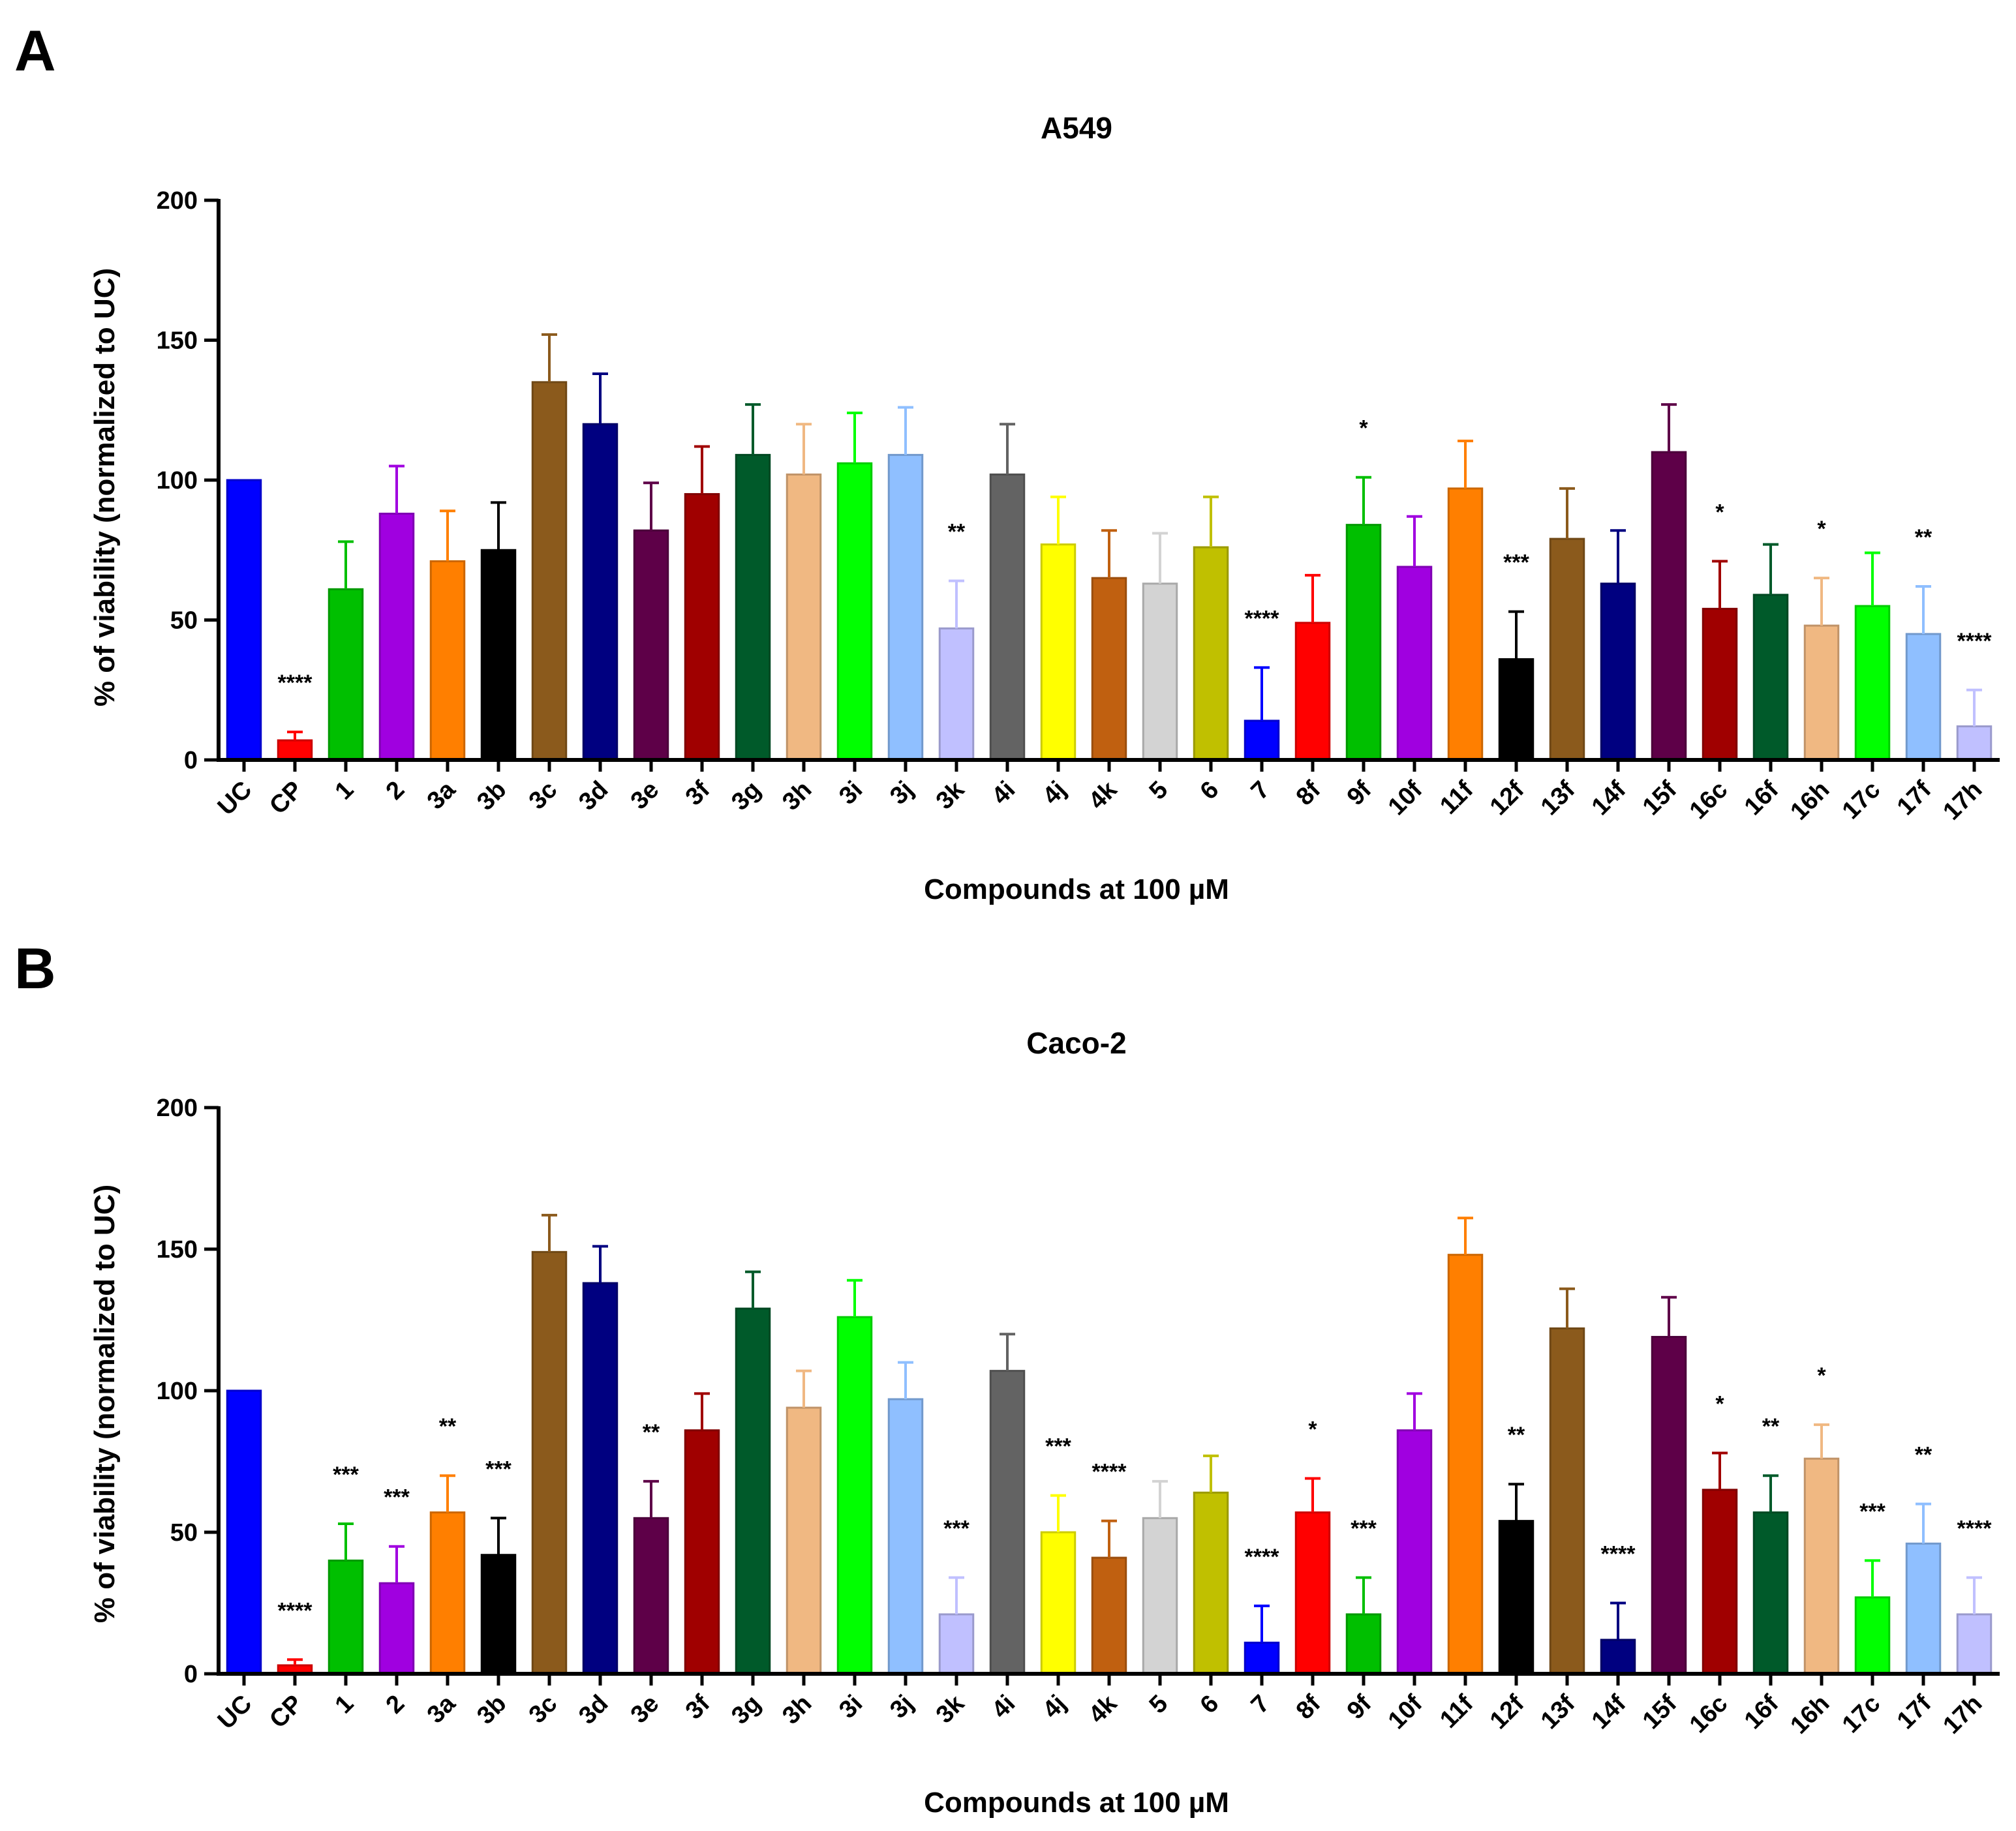 This screenshot has height=1831, width=2016. Describe the element at coordinates (35, 50) in the screenshot. I see `panel-letter: A` at that location.